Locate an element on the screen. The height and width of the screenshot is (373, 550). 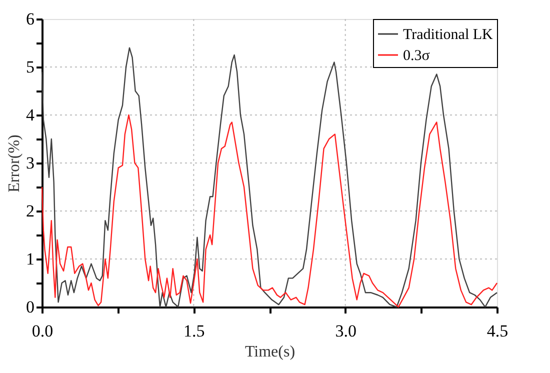
y-tick-label: 6 is located at coordinates (30, 19).